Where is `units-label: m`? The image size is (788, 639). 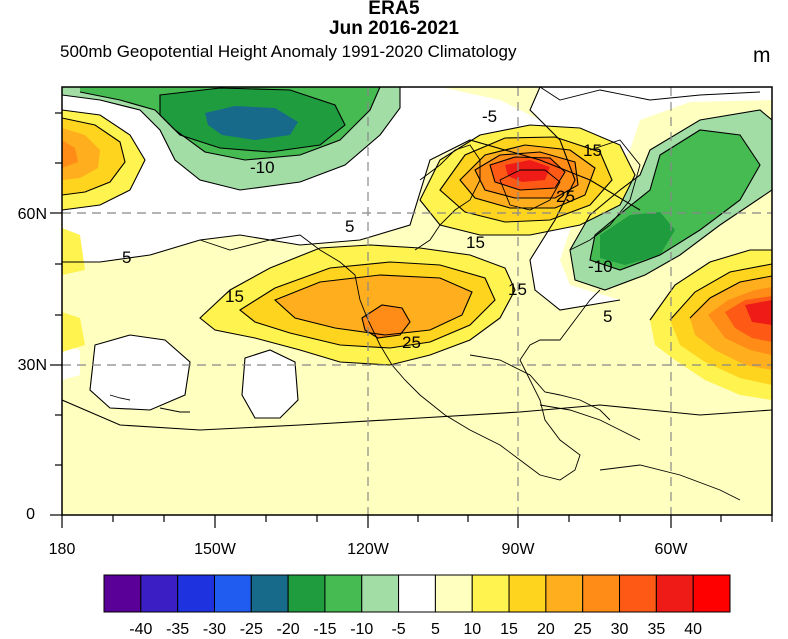 units-label: m is located at coordinates (762, 55).